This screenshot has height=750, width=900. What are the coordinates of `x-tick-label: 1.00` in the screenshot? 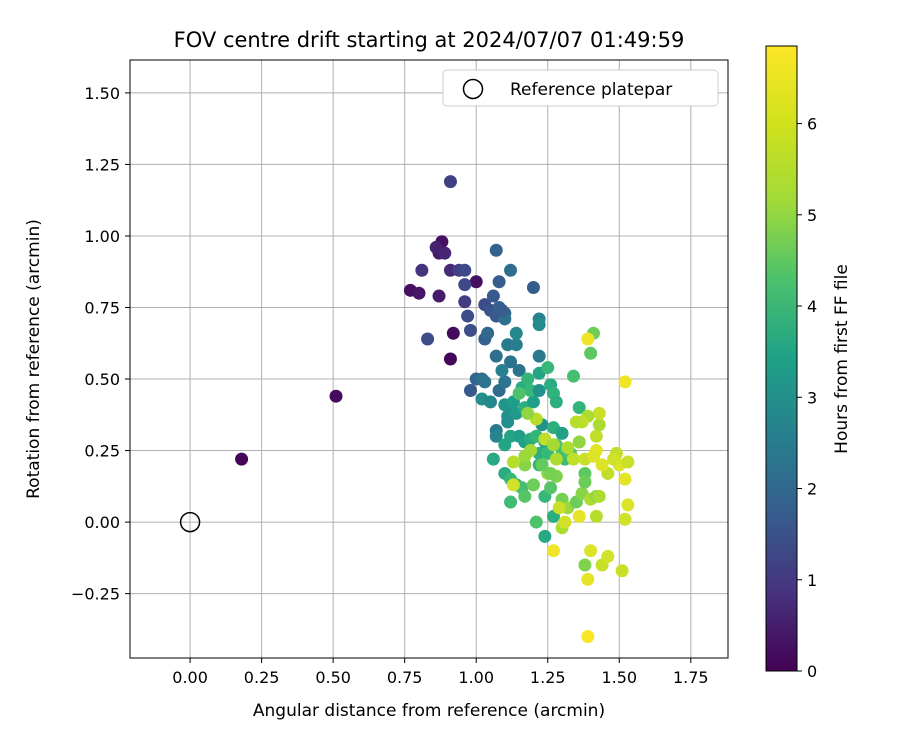 It's located at (476, 677).